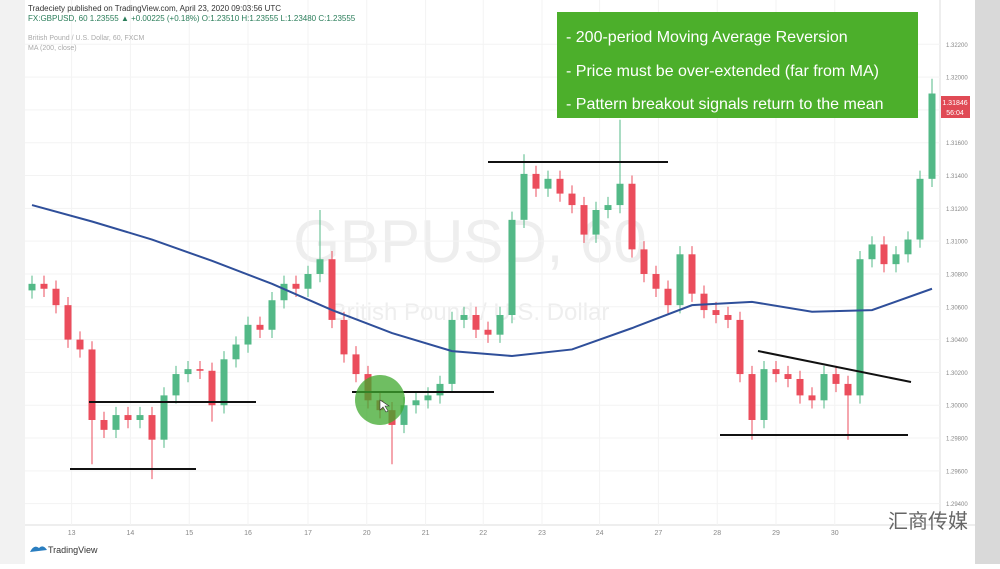 The width and height of the screenshot is (1000, 569). I want to click on side-frame, so click(987, 282).